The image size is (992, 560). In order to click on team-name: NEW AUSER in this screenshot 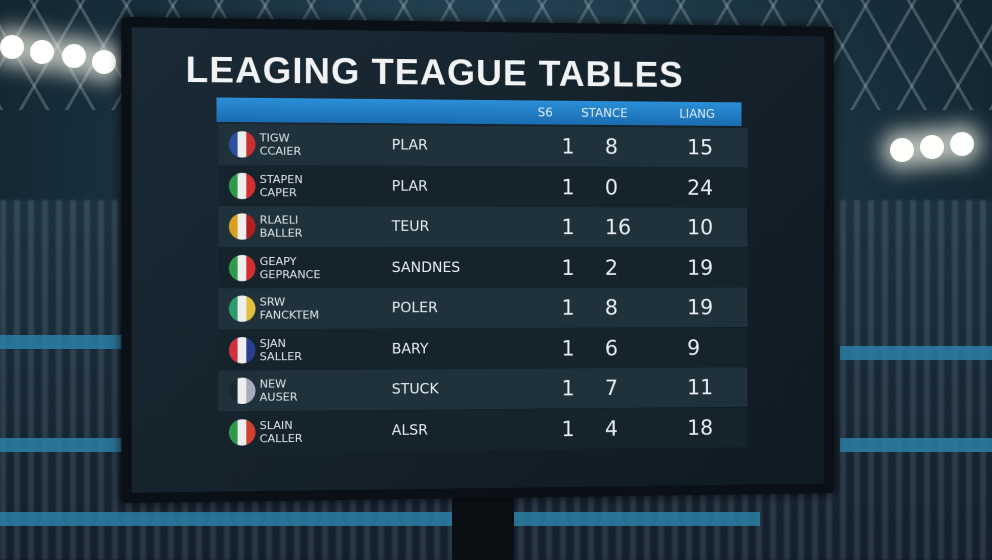, I will do `click(279, 390)`.